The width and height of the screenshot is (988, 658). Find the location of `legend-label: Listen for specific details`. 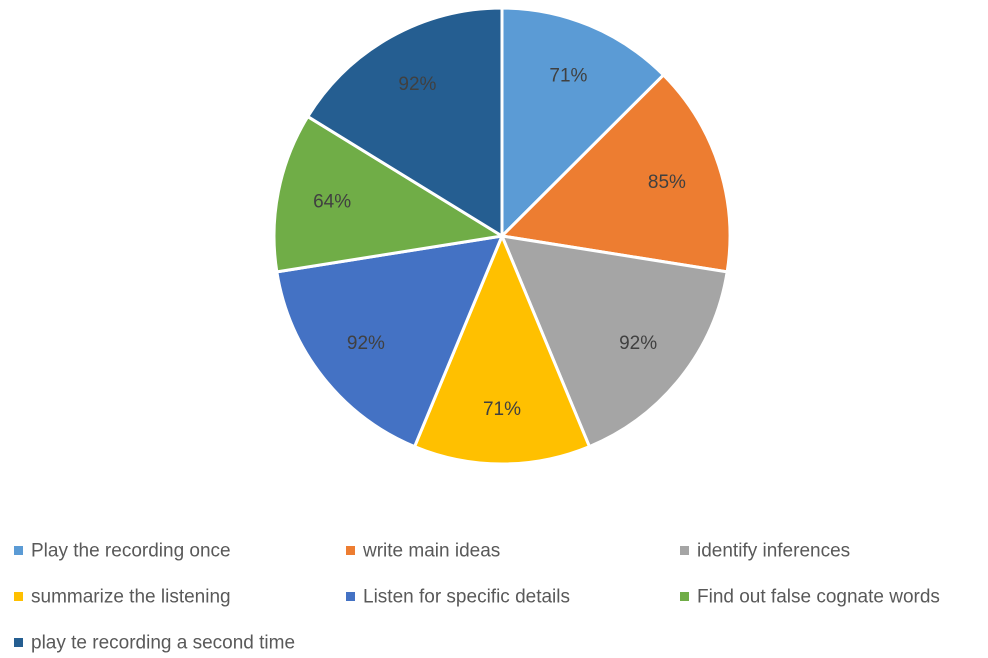

legend-label: Listen for specific details is located at coordinates (466, 597).